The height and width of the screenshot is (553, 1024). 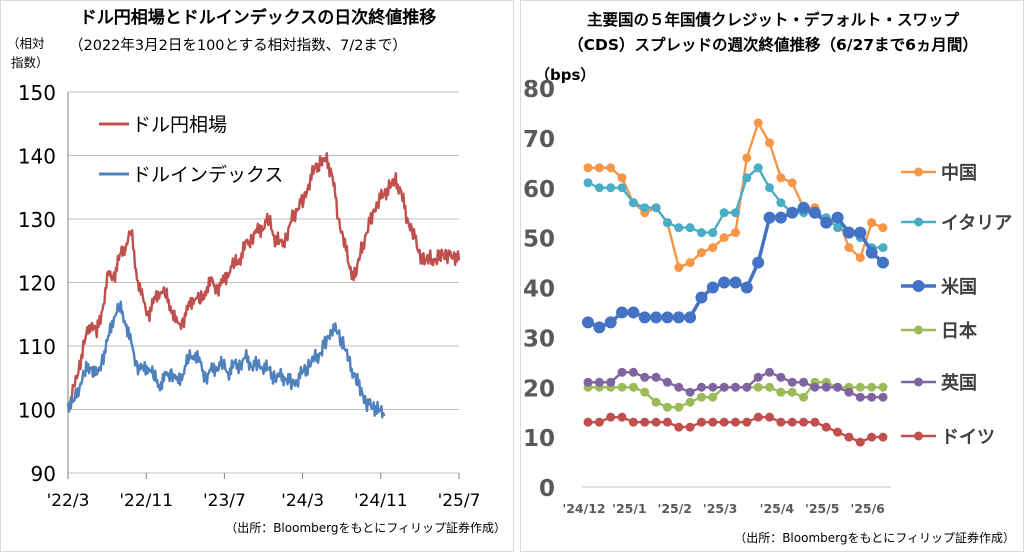 What do you see at coordinates (539, 190) in the screenshot?
I see `right-y-tick-label: 60` at bounding box center [539, 190].